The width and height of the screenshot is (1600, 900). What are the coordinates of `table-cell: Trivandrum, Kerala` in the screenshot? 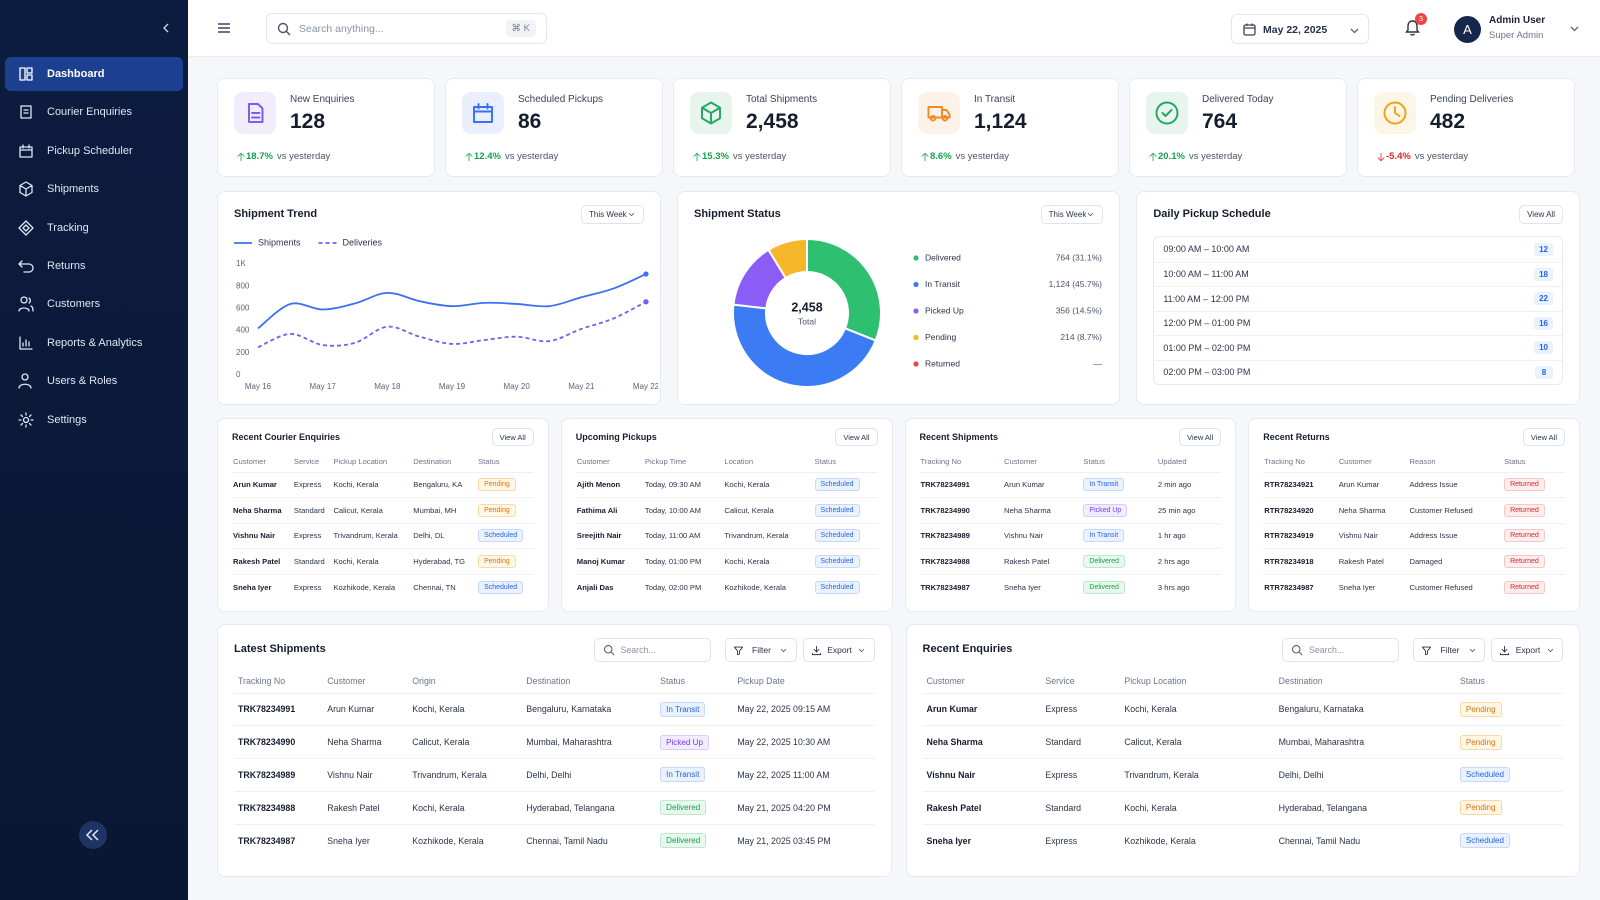 It's located at (768, 535).